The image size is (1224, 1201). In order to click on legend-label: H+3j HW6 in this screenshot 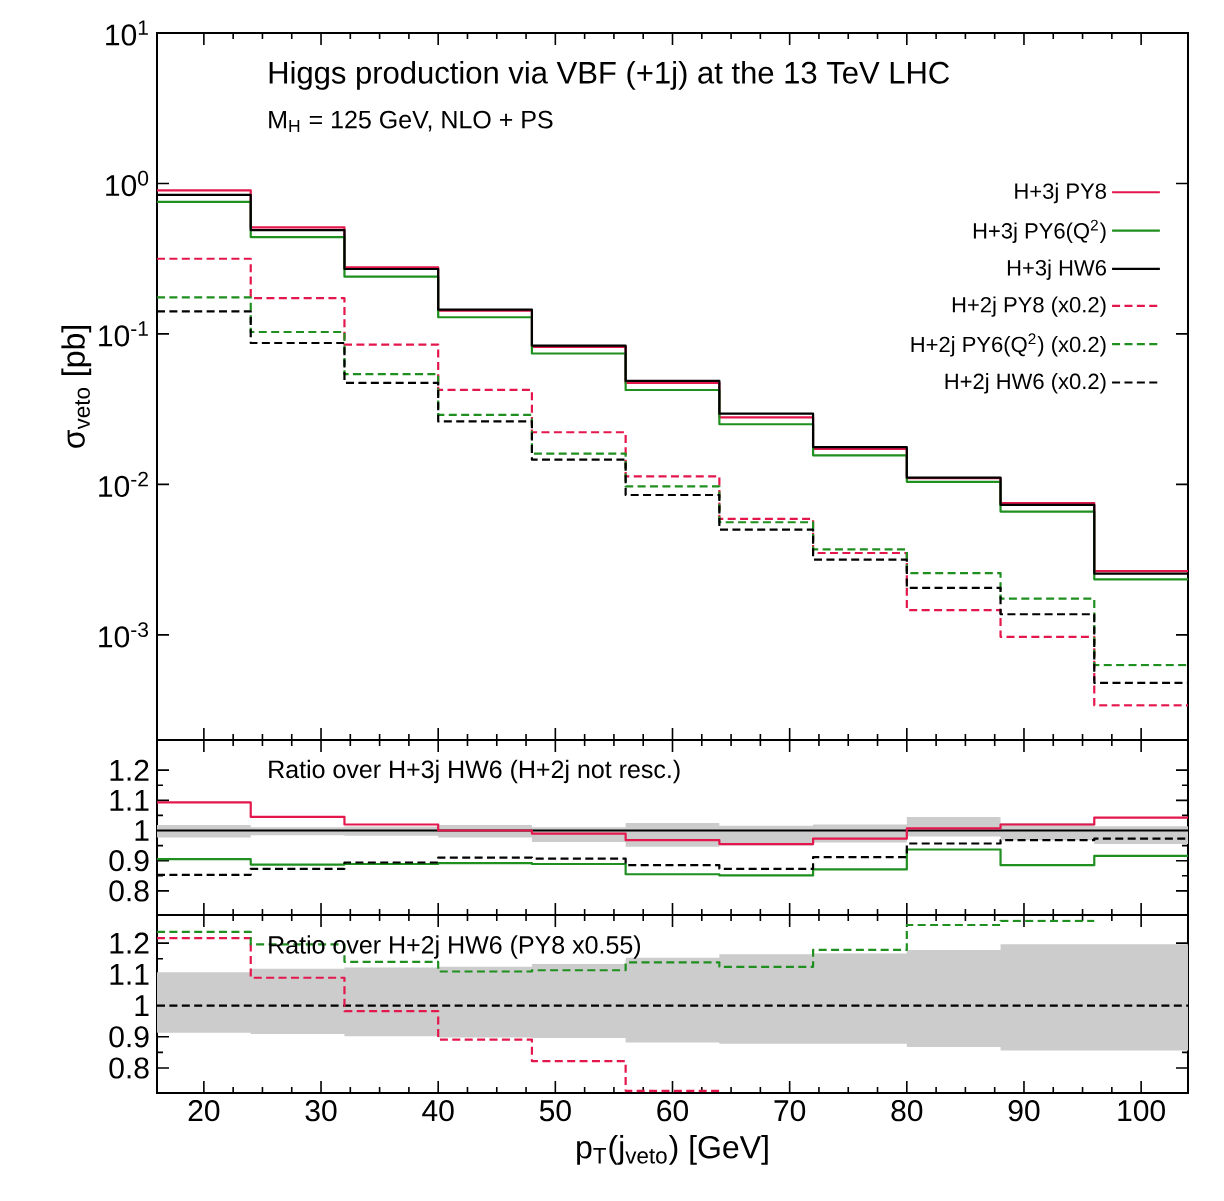, I will do `click(1056, 269)`.